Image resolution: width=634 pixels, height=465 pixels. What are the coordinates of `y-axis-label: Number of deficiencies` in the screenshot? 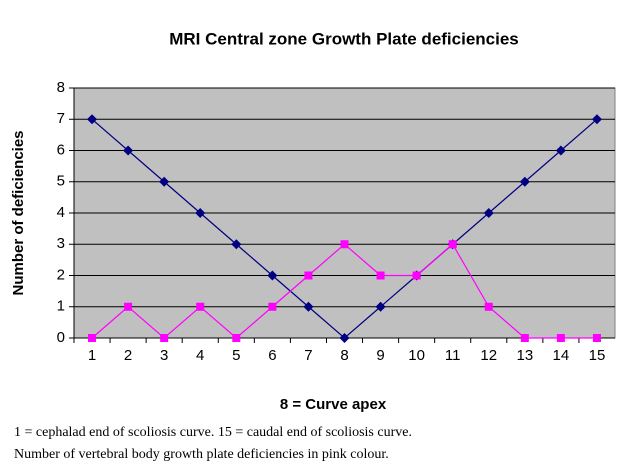 It's located at (18, 212).